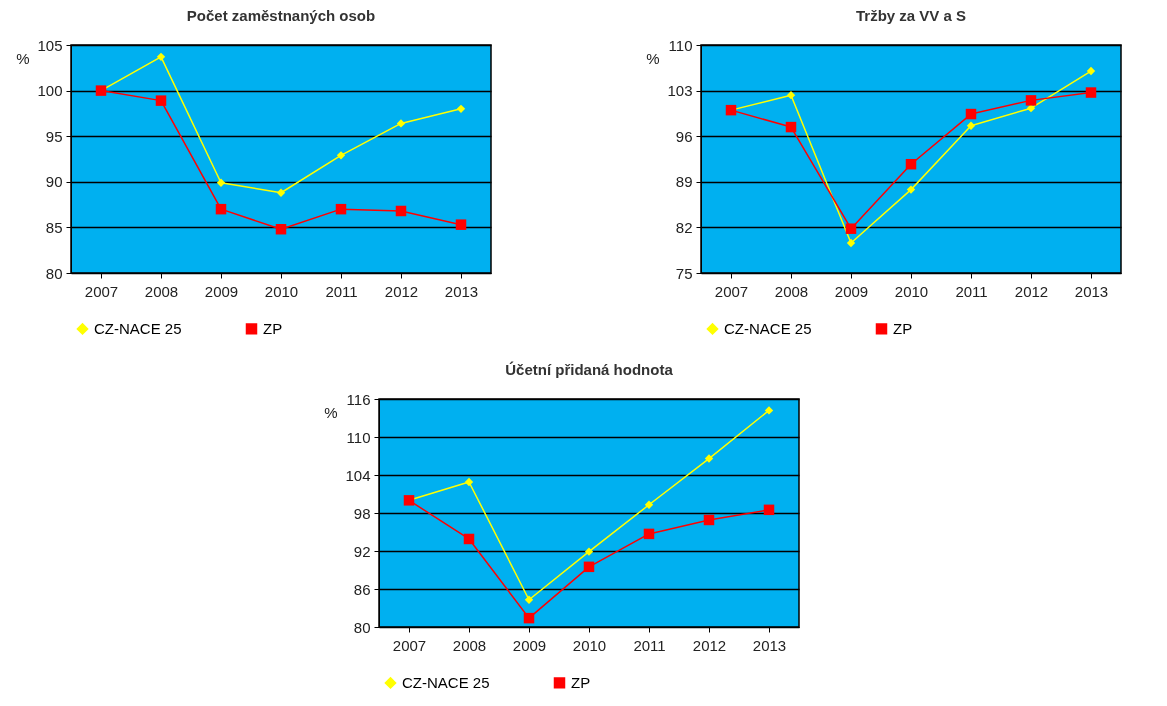 The image size is (1167, 706). Describe the element at coordinates (362, 589) in the screenshot. I see `y-tick-label: 86` at that location.